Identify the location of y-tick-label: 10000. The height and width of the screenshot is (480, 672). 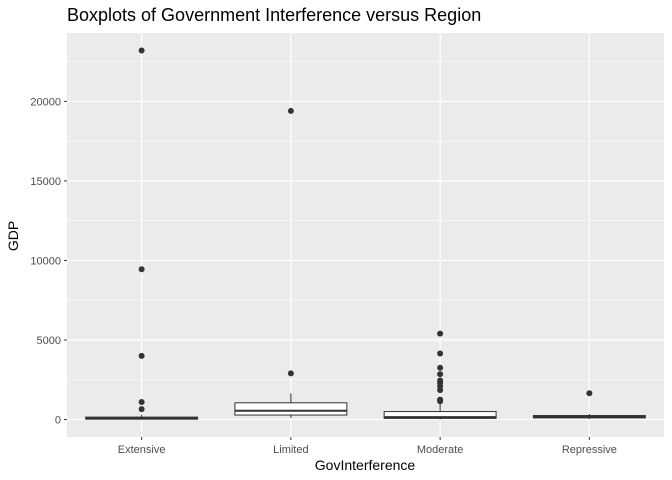
(45, 261).